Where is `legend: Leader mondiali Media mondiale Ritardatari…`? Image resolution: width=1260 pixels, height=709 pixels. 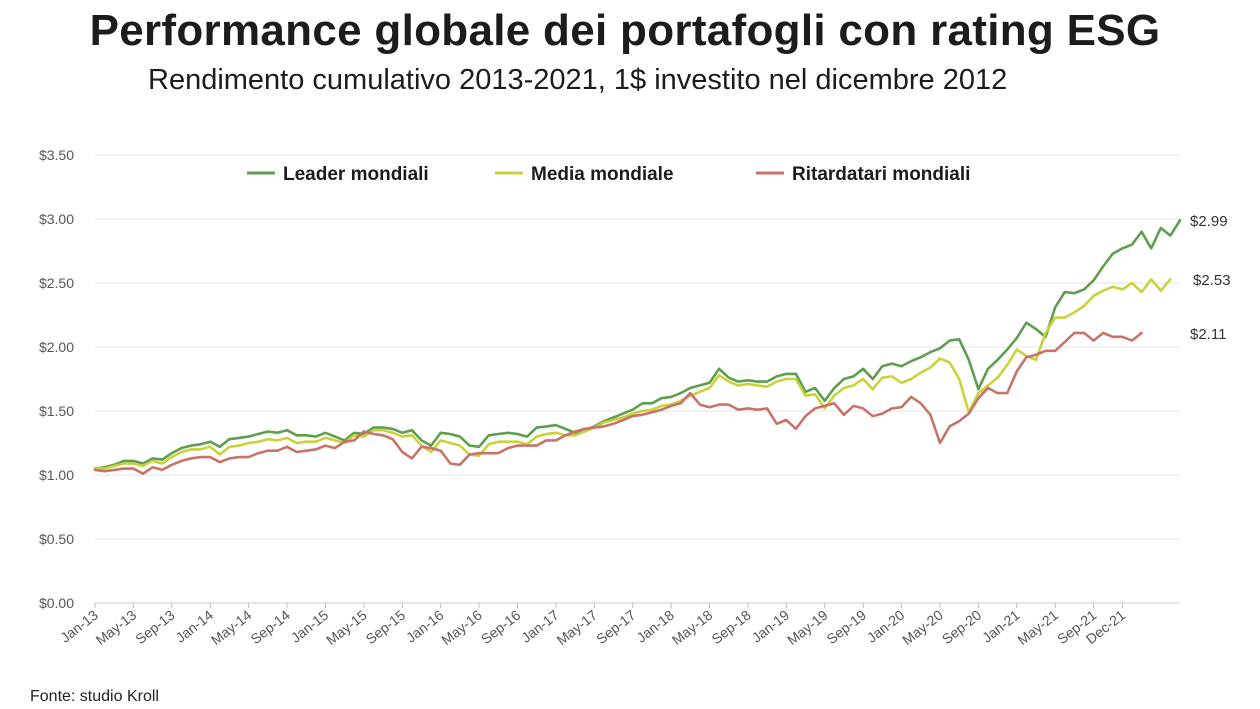
legend: Leader mondiali Media mondiale Ritardatari… is located at coordinates (608, 174).